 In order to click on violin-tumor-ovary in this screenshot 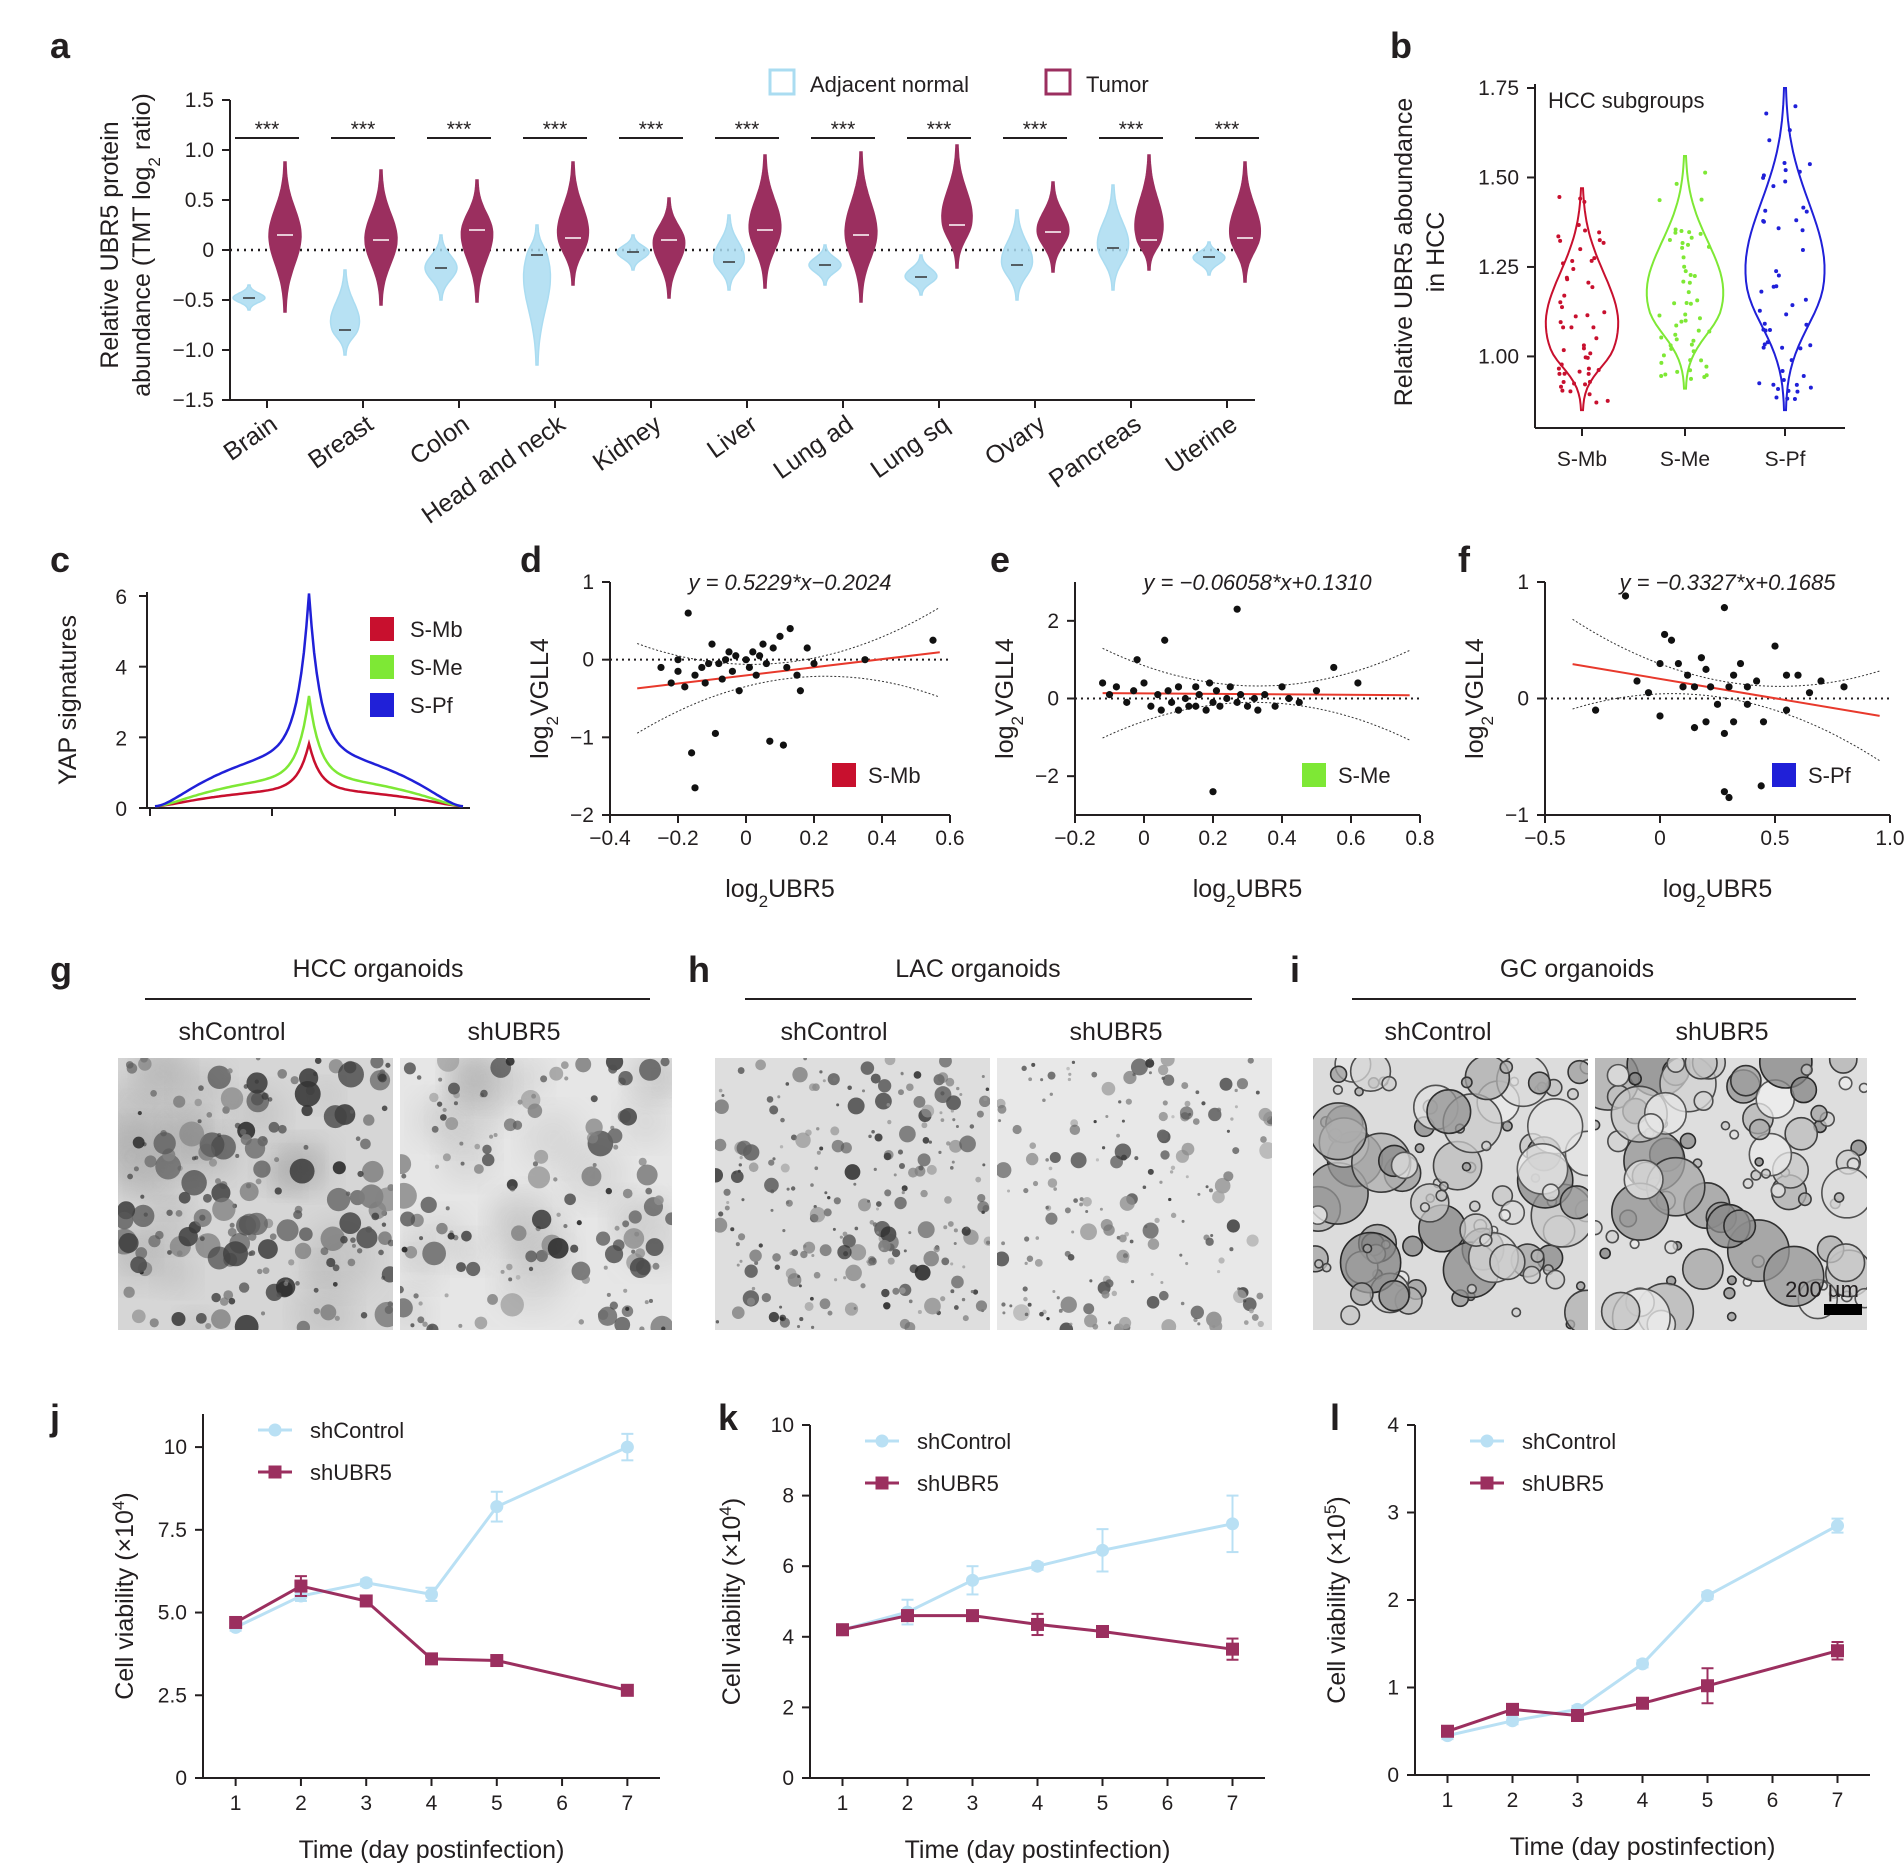, I will do `click(1053, 227)`.